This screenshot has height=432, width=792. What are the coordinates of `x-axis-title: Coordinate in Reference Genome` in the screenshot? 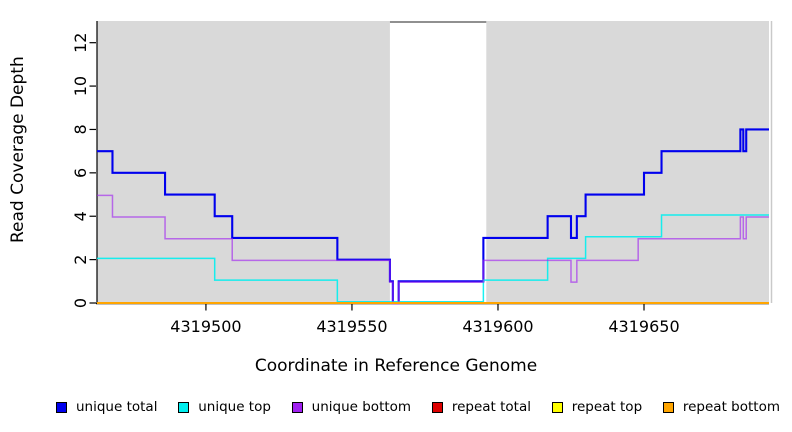 It's located at (396, 366).